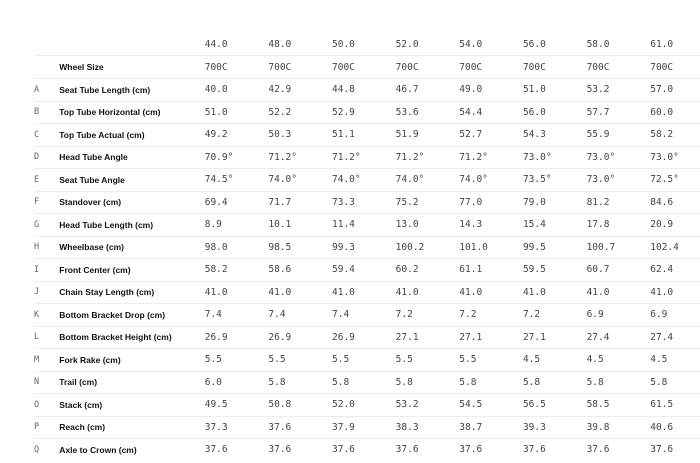 Image resolution: width=700 pixels, height=463 pixels. I want to click on cell-value: 52.7, so click(491, 135).